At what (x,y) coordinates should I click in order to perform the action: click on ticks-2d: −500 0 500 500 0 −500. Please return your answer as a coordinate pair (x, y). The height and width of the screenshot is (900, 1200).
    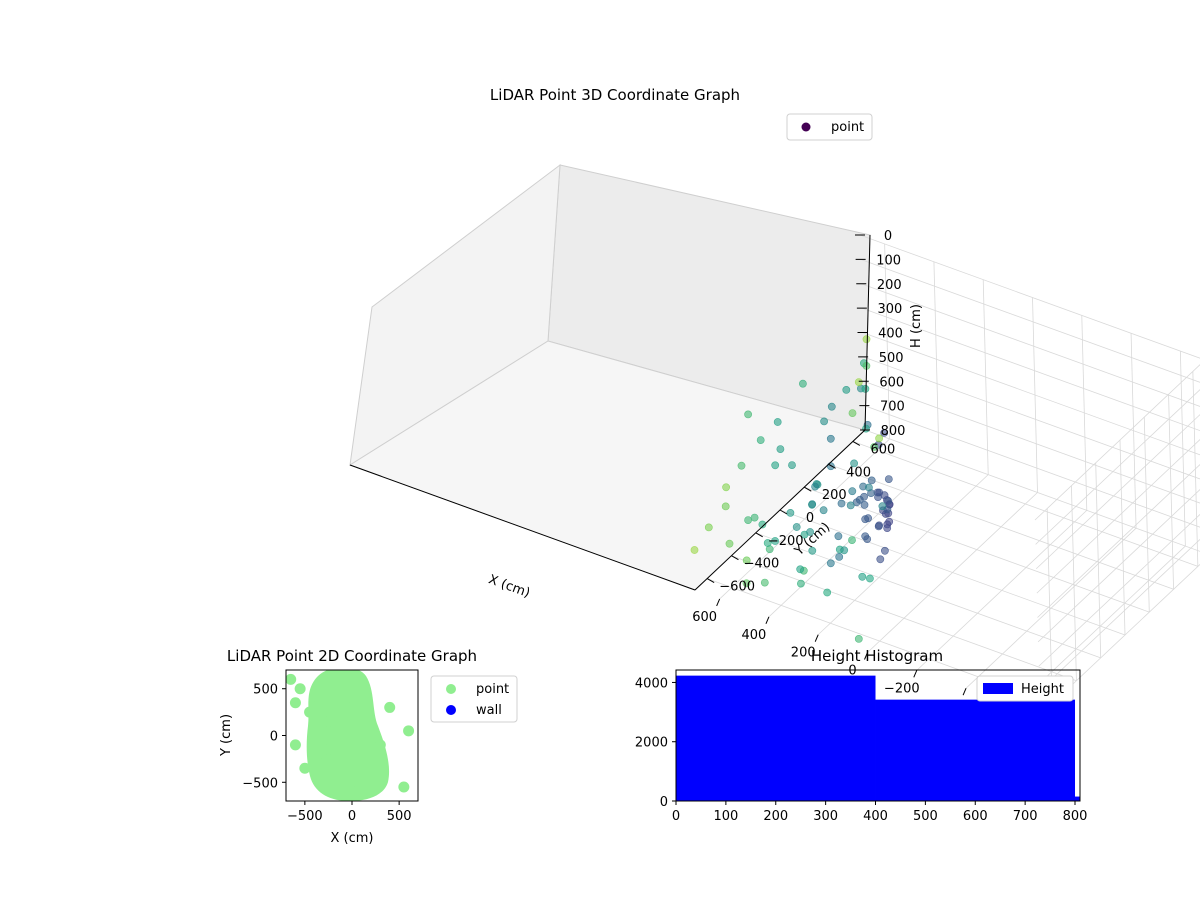
    Looking at the image, I should click on (326, 753).